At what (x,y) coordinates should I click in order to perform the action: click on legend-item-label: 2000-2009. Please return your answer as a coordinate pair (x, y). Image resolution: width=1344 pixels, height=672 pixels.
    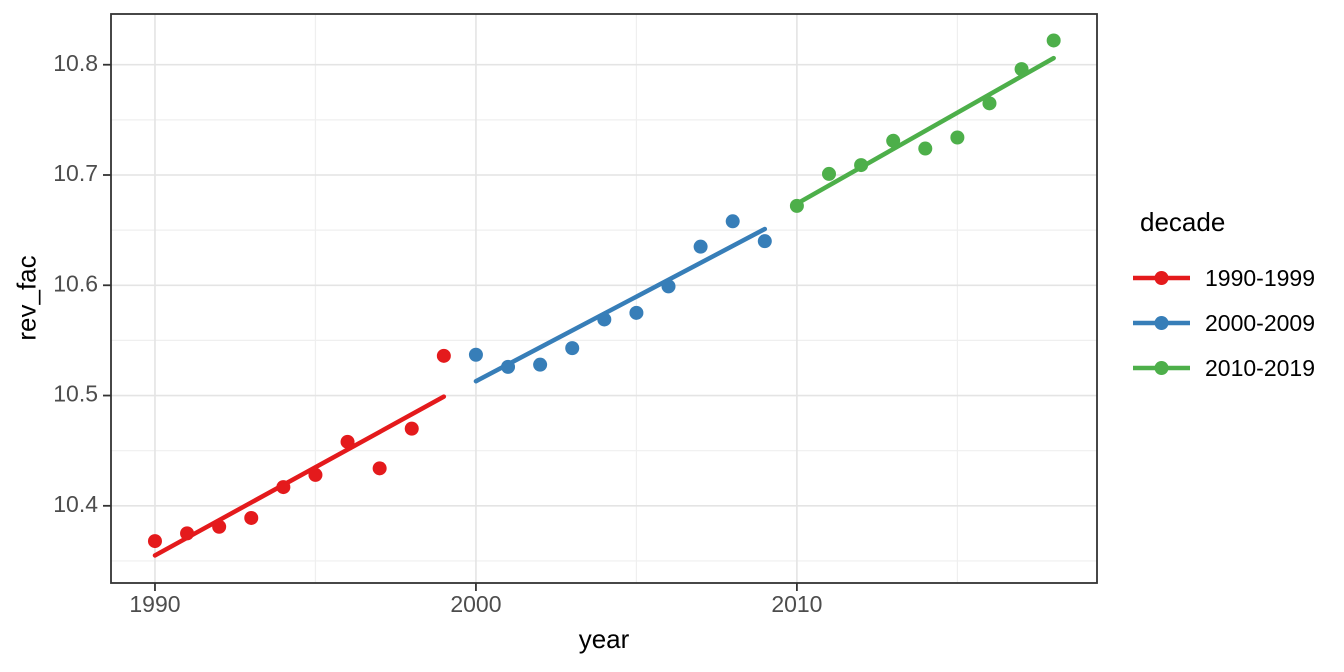
    Looking at the image, I should click on (1260, 322).